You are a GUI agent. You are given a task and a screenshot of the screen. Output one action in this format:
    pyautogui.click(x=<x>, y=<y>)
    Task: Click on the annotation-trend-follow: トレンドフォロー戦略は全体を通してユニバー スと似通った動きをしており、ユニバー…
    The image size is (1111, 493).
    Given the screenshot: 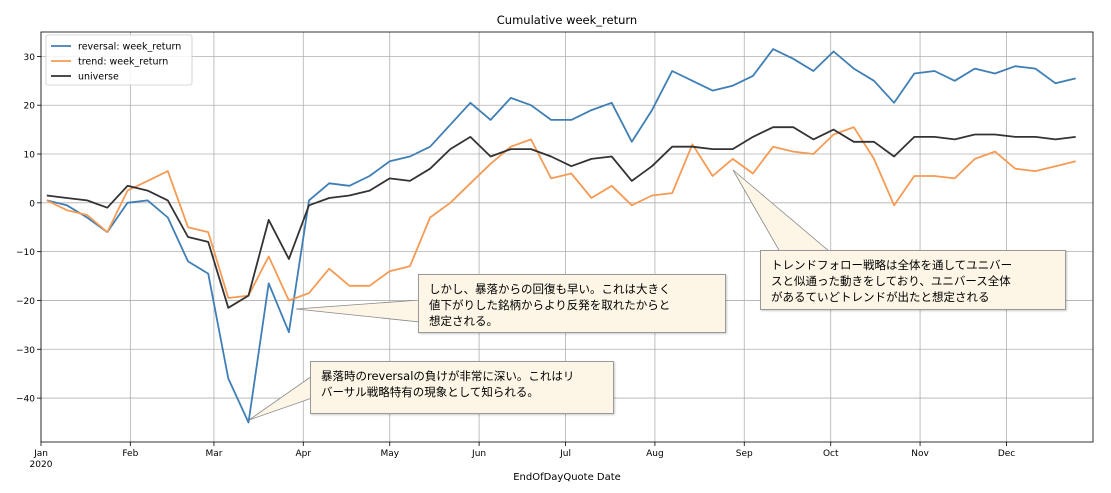 What is the action you would take?
    pyautogui.click(x=913, y=280)
    